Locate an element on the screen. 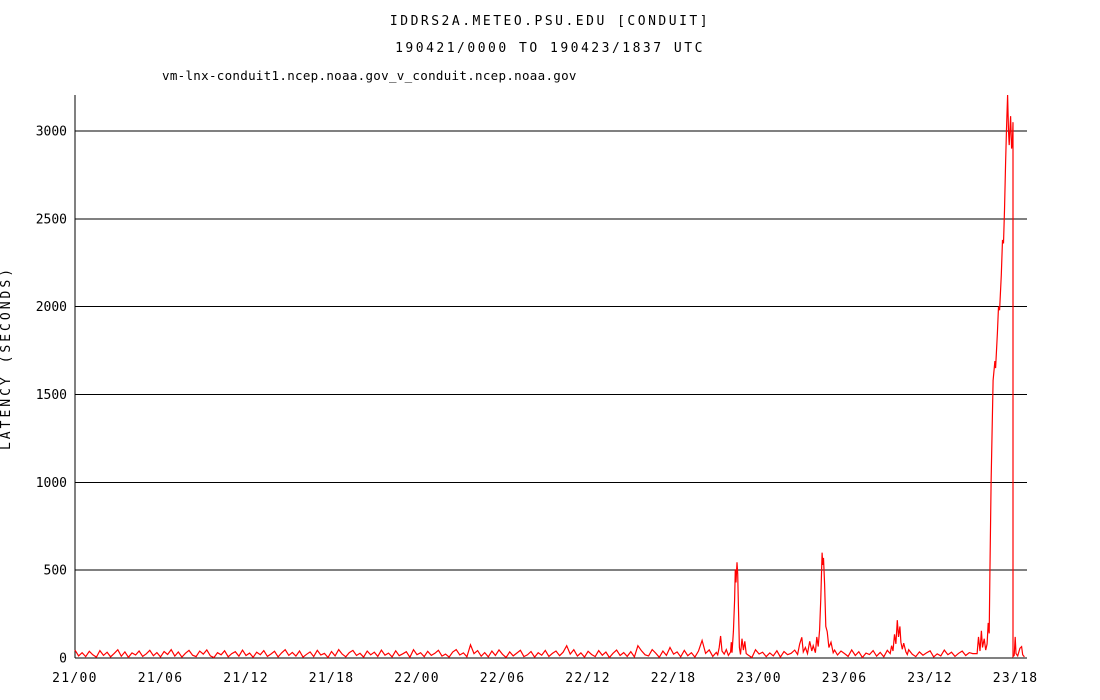 The image size is (1100, 700). y-tick-label: 1000 is located at coordinates (51, 483).